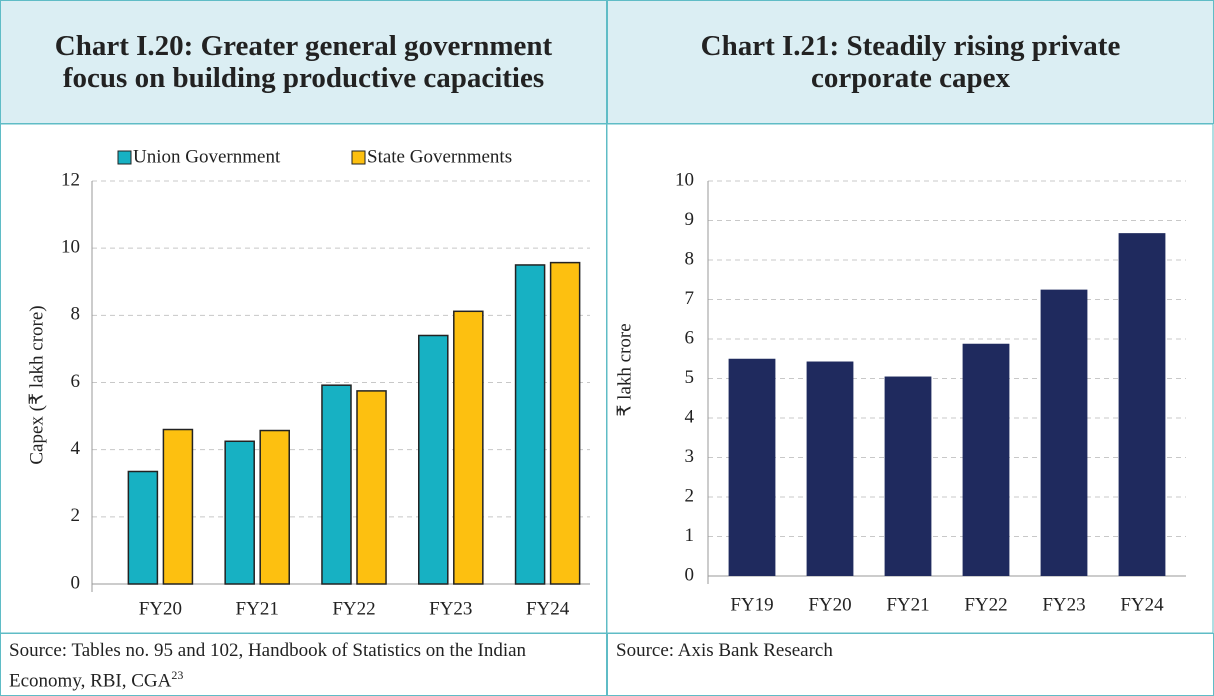 Image resolution: width=1214 pixels, height=696 pixels. Describe the element at coordinates (910, 664) in the screenshot. I see `source-note: Source: Axis Bank Research` at that location.